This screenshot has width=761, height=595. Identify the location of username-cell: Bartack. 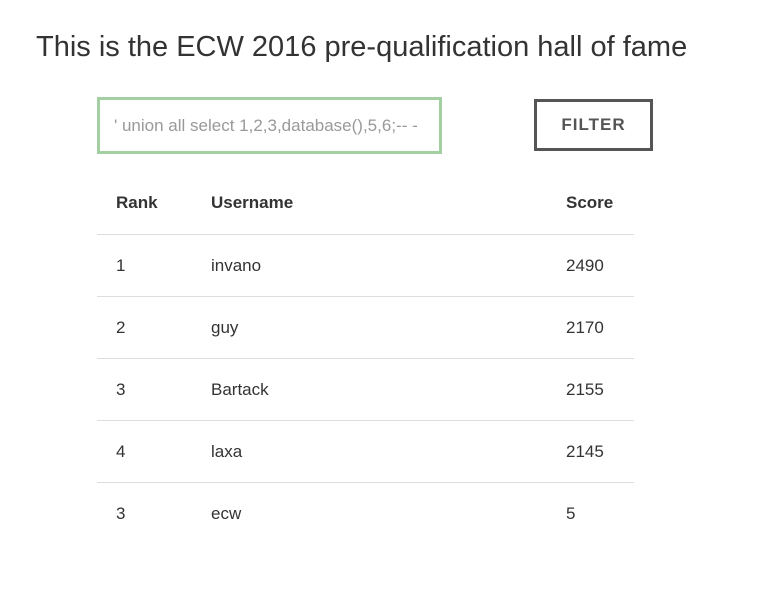
(388, 389).